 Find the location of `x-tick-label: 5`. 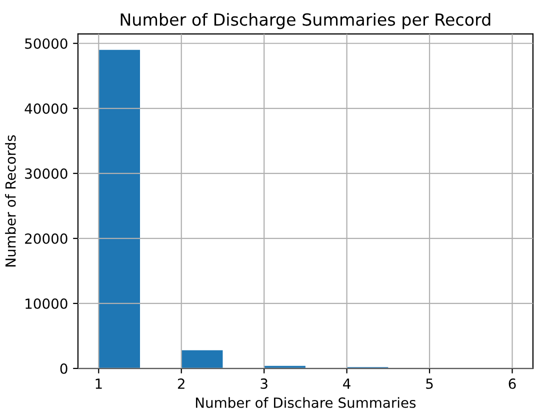

x-tick-label: 5 is located at coordinates (429, 383).